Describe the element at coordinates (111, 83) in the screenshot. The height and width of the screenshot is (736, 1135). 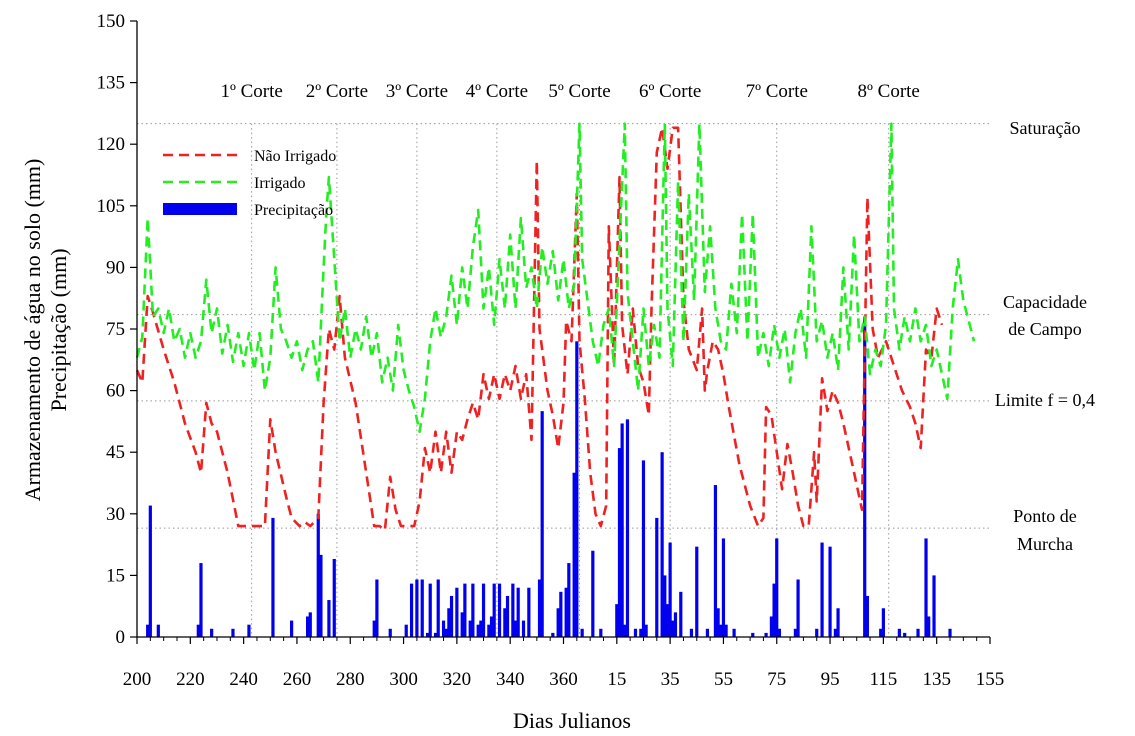
I see `y-tick-label: 135` at that location.